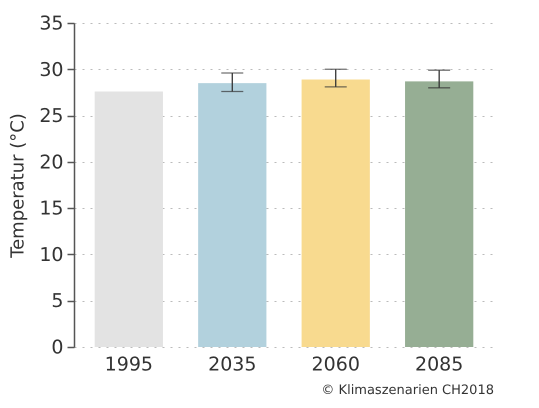 Image resolution: width=539 pixels, height=408 pixels. What do you see at coordinates (129, 365) in the screenshot?
I see `x-tick-label: 1995` at bounding box center [129, 365].